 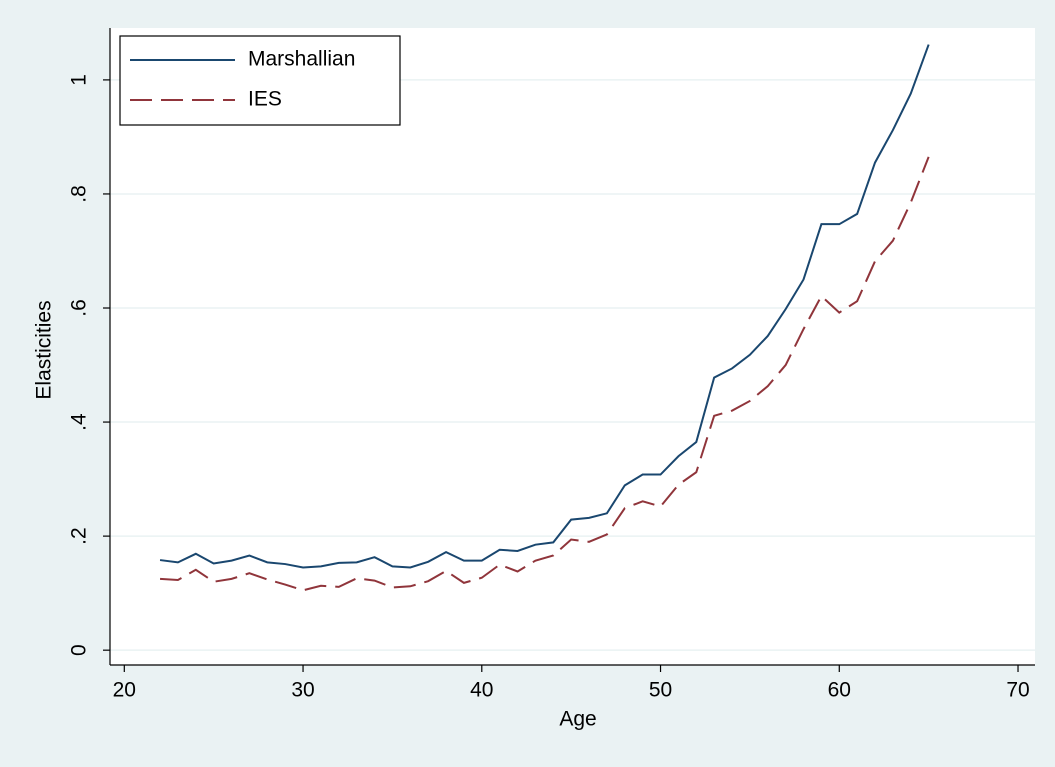 I want to click on legend-box, so click(x=260, y=80).